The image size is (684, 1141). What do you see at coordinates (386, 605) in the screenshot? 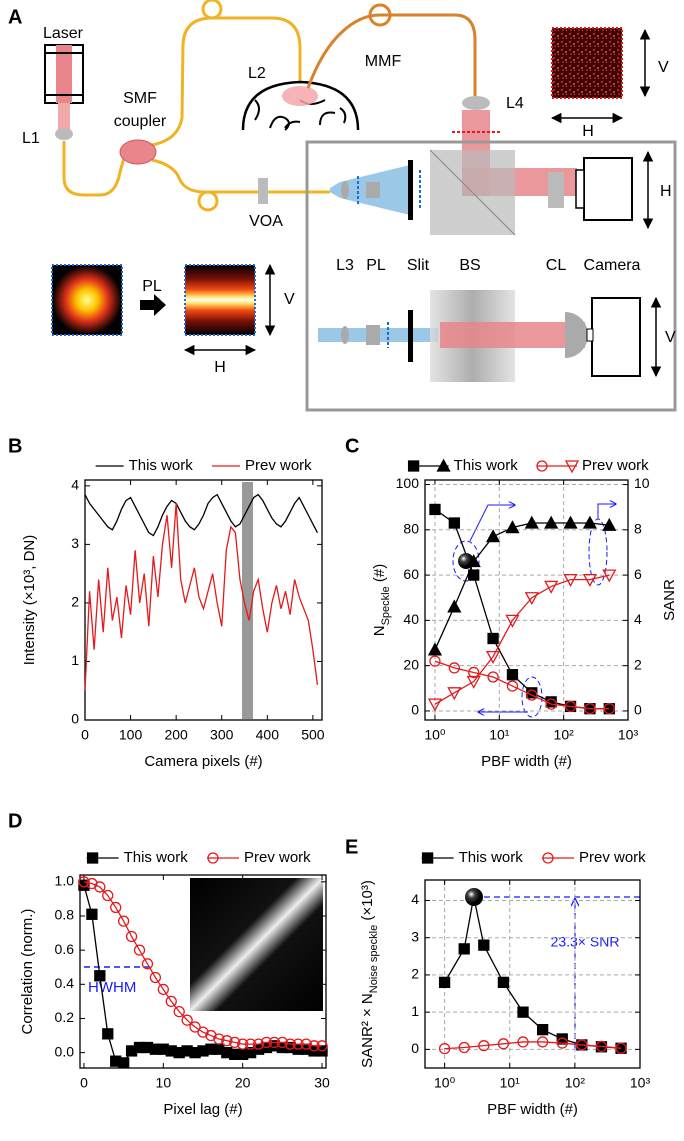
I see `axis-title-part: Speckle` at bounding box center [386, 605].